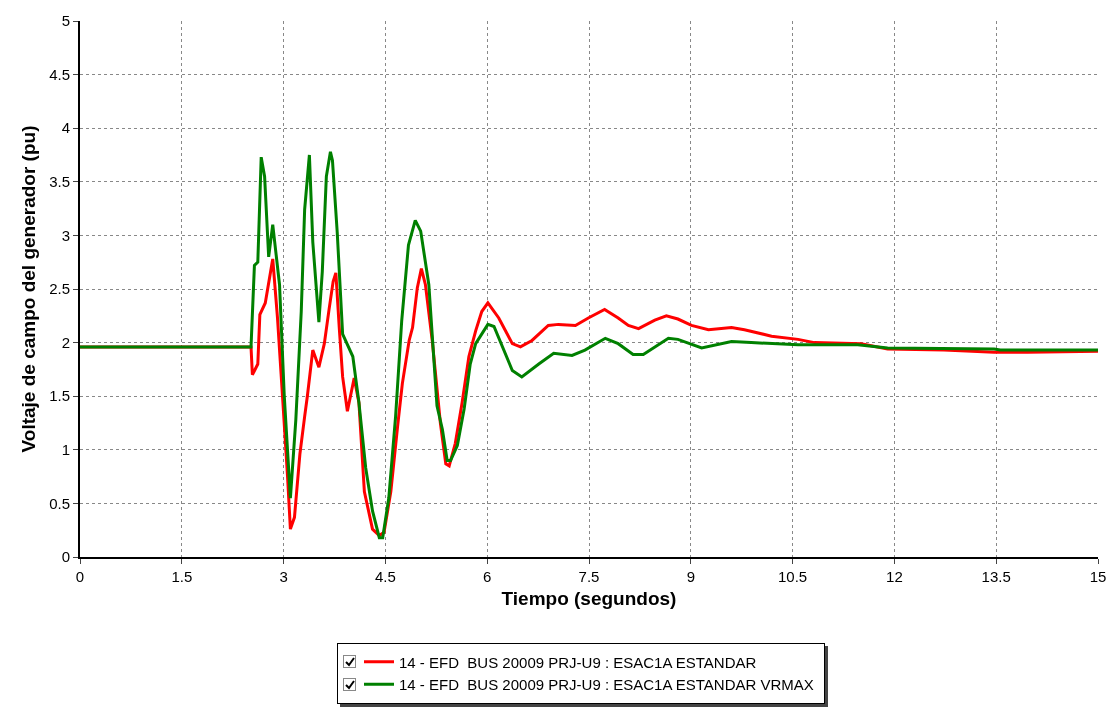 Image resolution: width=1118 pixels, height=713 pixels. I want to click on legend-label: 14 - EFD BUS 20009 PRJ-U9 : ESAC1A ESTANDAR VRMAX, so click(606, 685).